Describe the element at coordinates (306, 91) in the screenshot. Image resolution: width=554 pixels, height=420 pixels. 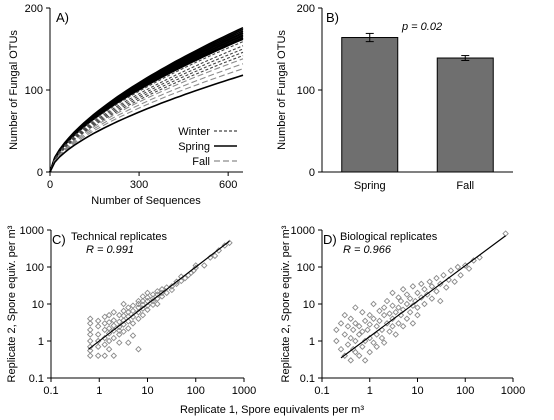
I see `panel-b-y-tick-label: 100` at that location.